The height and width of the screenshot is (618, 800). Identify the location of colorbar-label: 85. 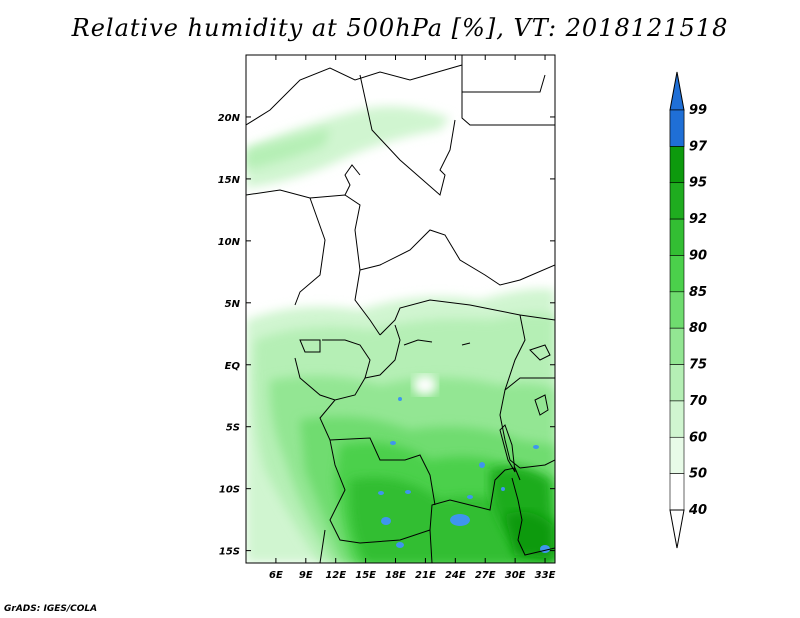
(698, 292).